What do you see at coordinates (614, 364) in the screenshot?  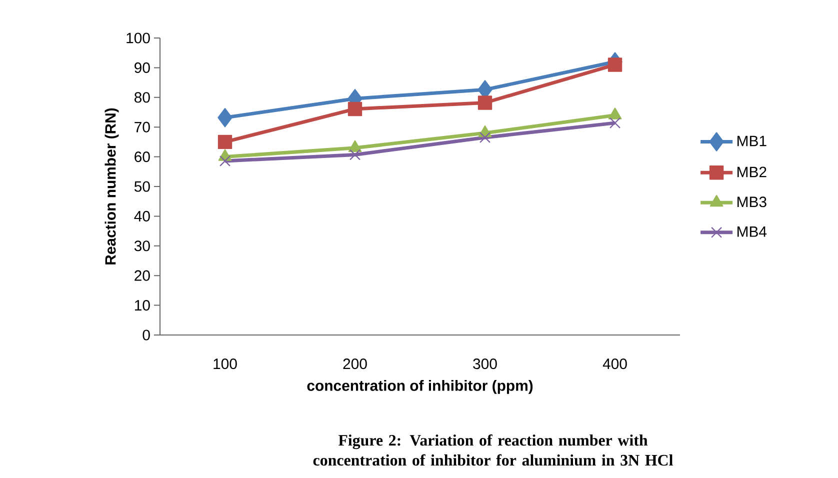 I see `x-tick-label: 400` at bounding box center [614, 364].